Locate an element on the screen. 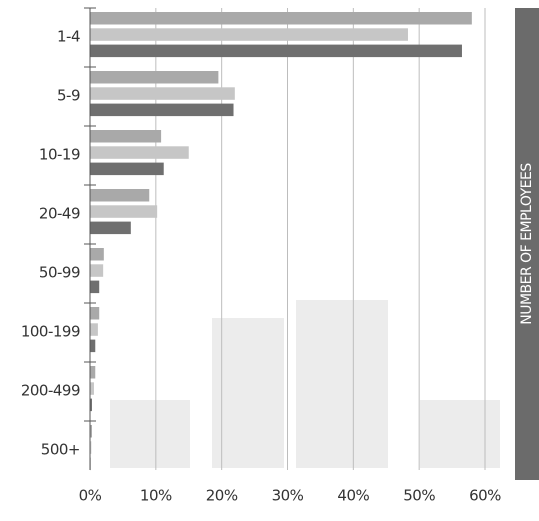  x-tick-label: 60% is located at coordinates (485, 496).